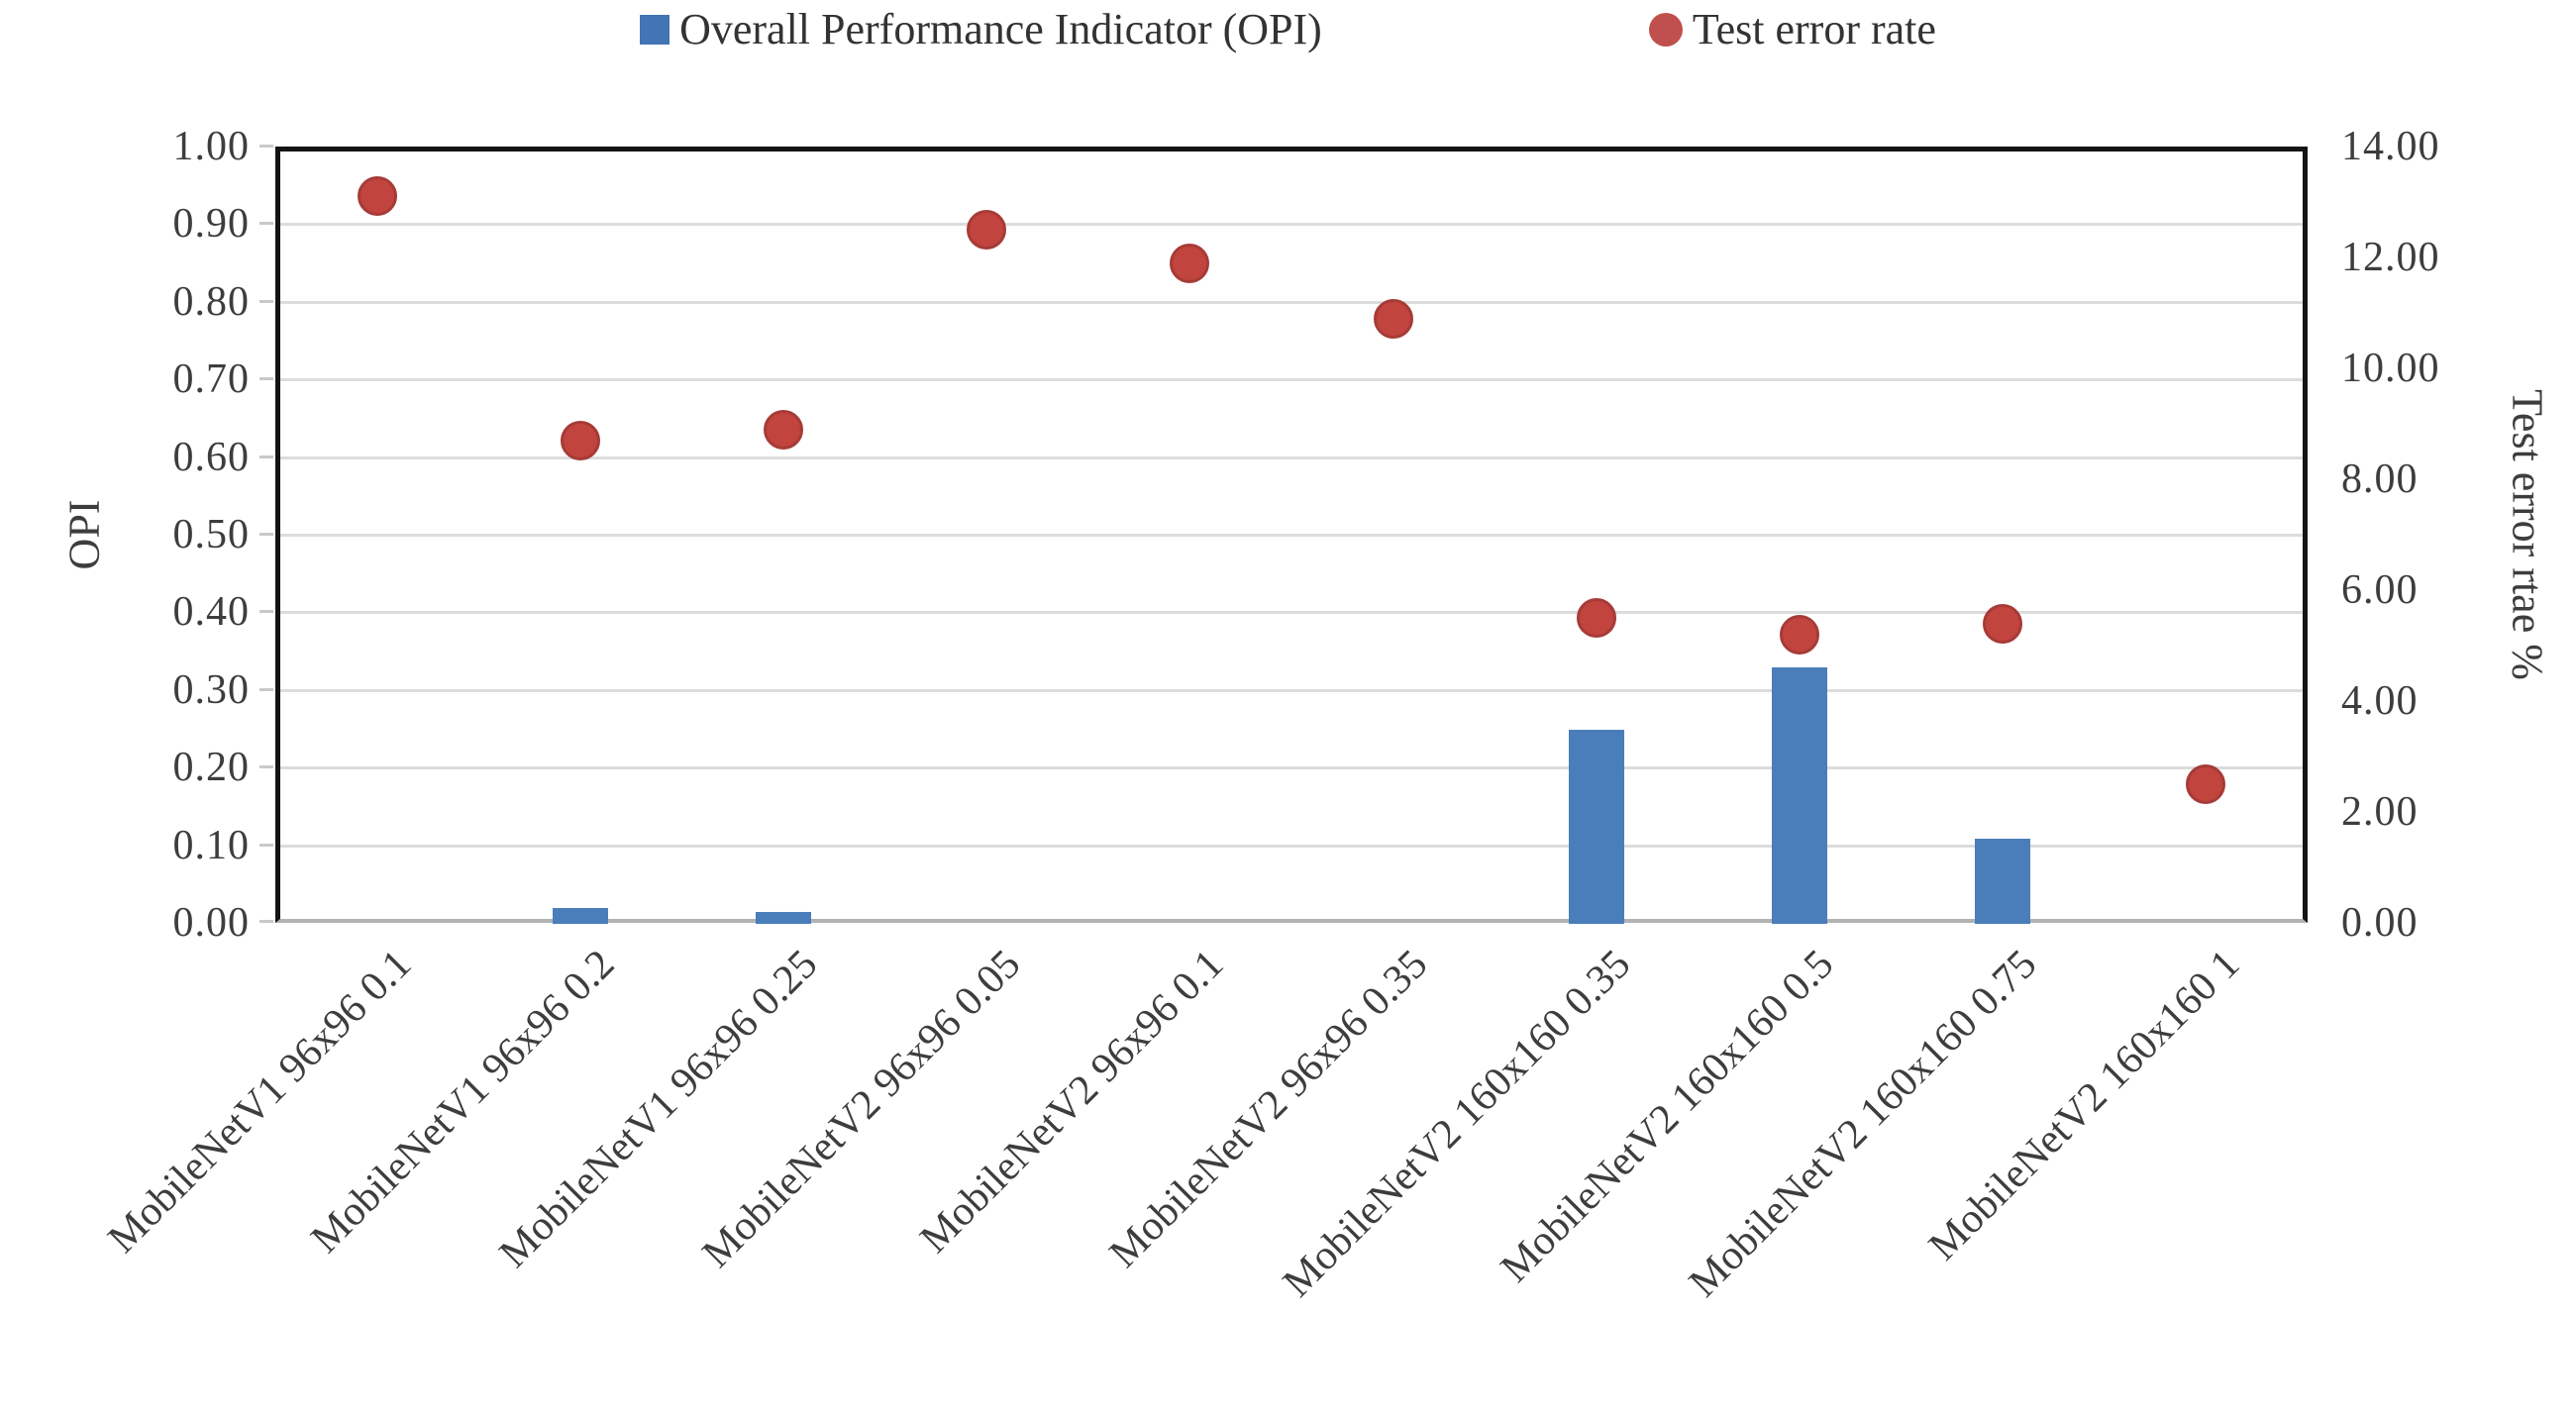 This screenshot has height=1415, width=2576. I want to click on legend-item-opi: Overall Performance Indicator (OPI), so click(981, 29).